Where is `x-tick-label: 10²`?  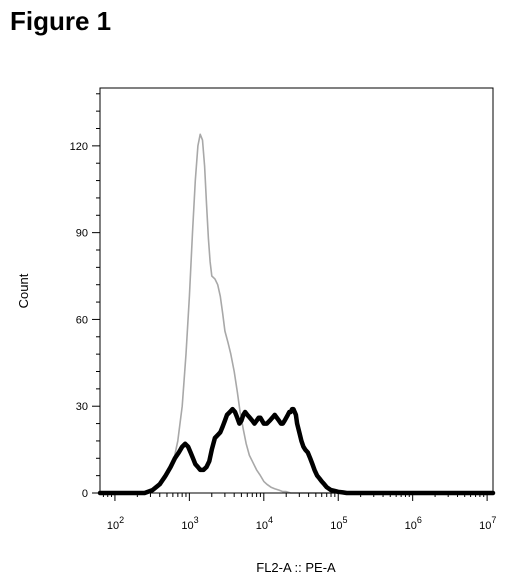
x-tick-label: 10² is located at coordinates (115, 523).